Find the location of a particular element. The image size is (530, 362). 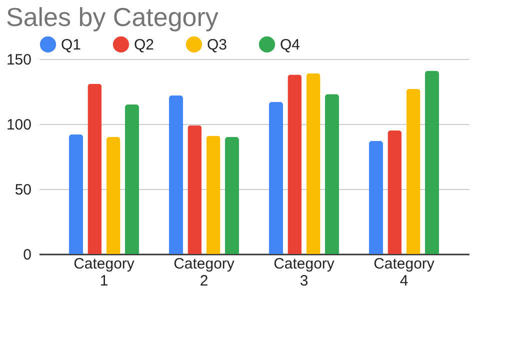

x-tick-label: Category 1 is located at coordinates (104, 273).